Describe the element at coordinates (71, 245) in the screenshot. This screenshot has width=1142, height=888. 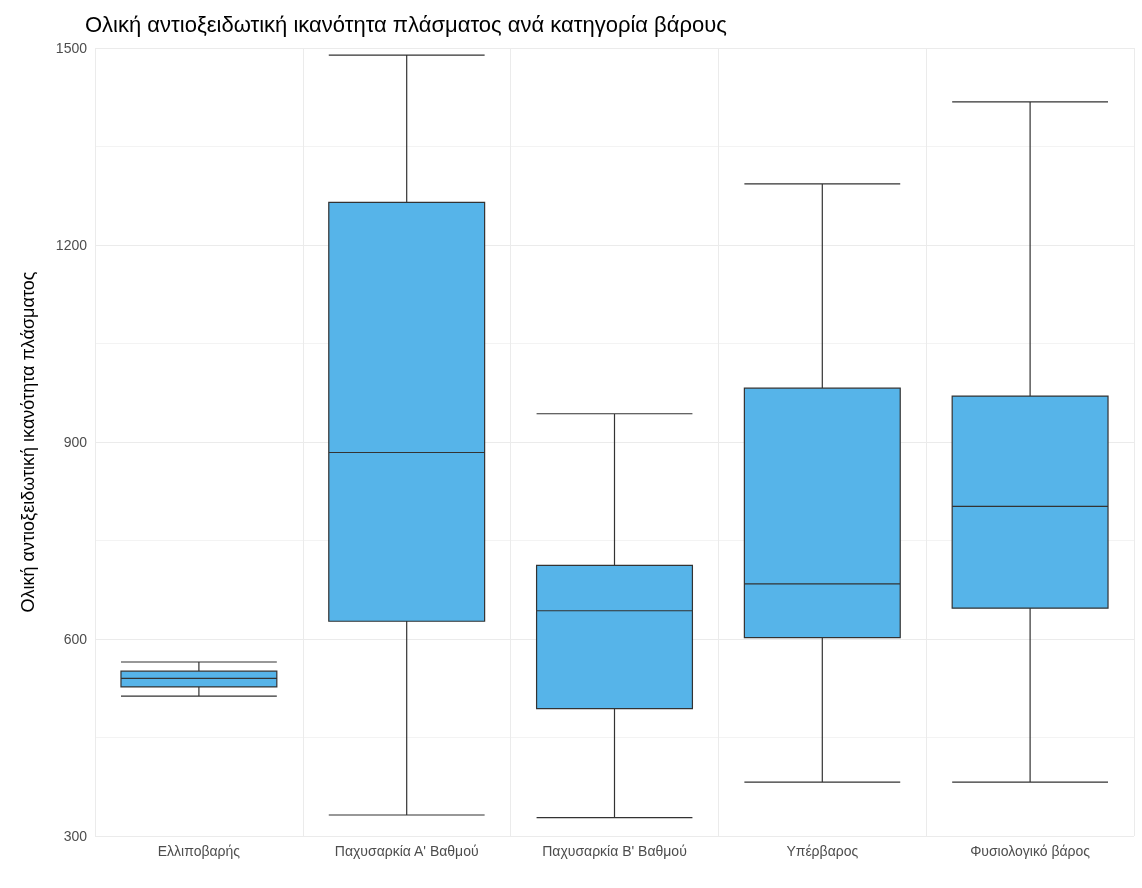
I see `y-tick-label: 1200` at that location.